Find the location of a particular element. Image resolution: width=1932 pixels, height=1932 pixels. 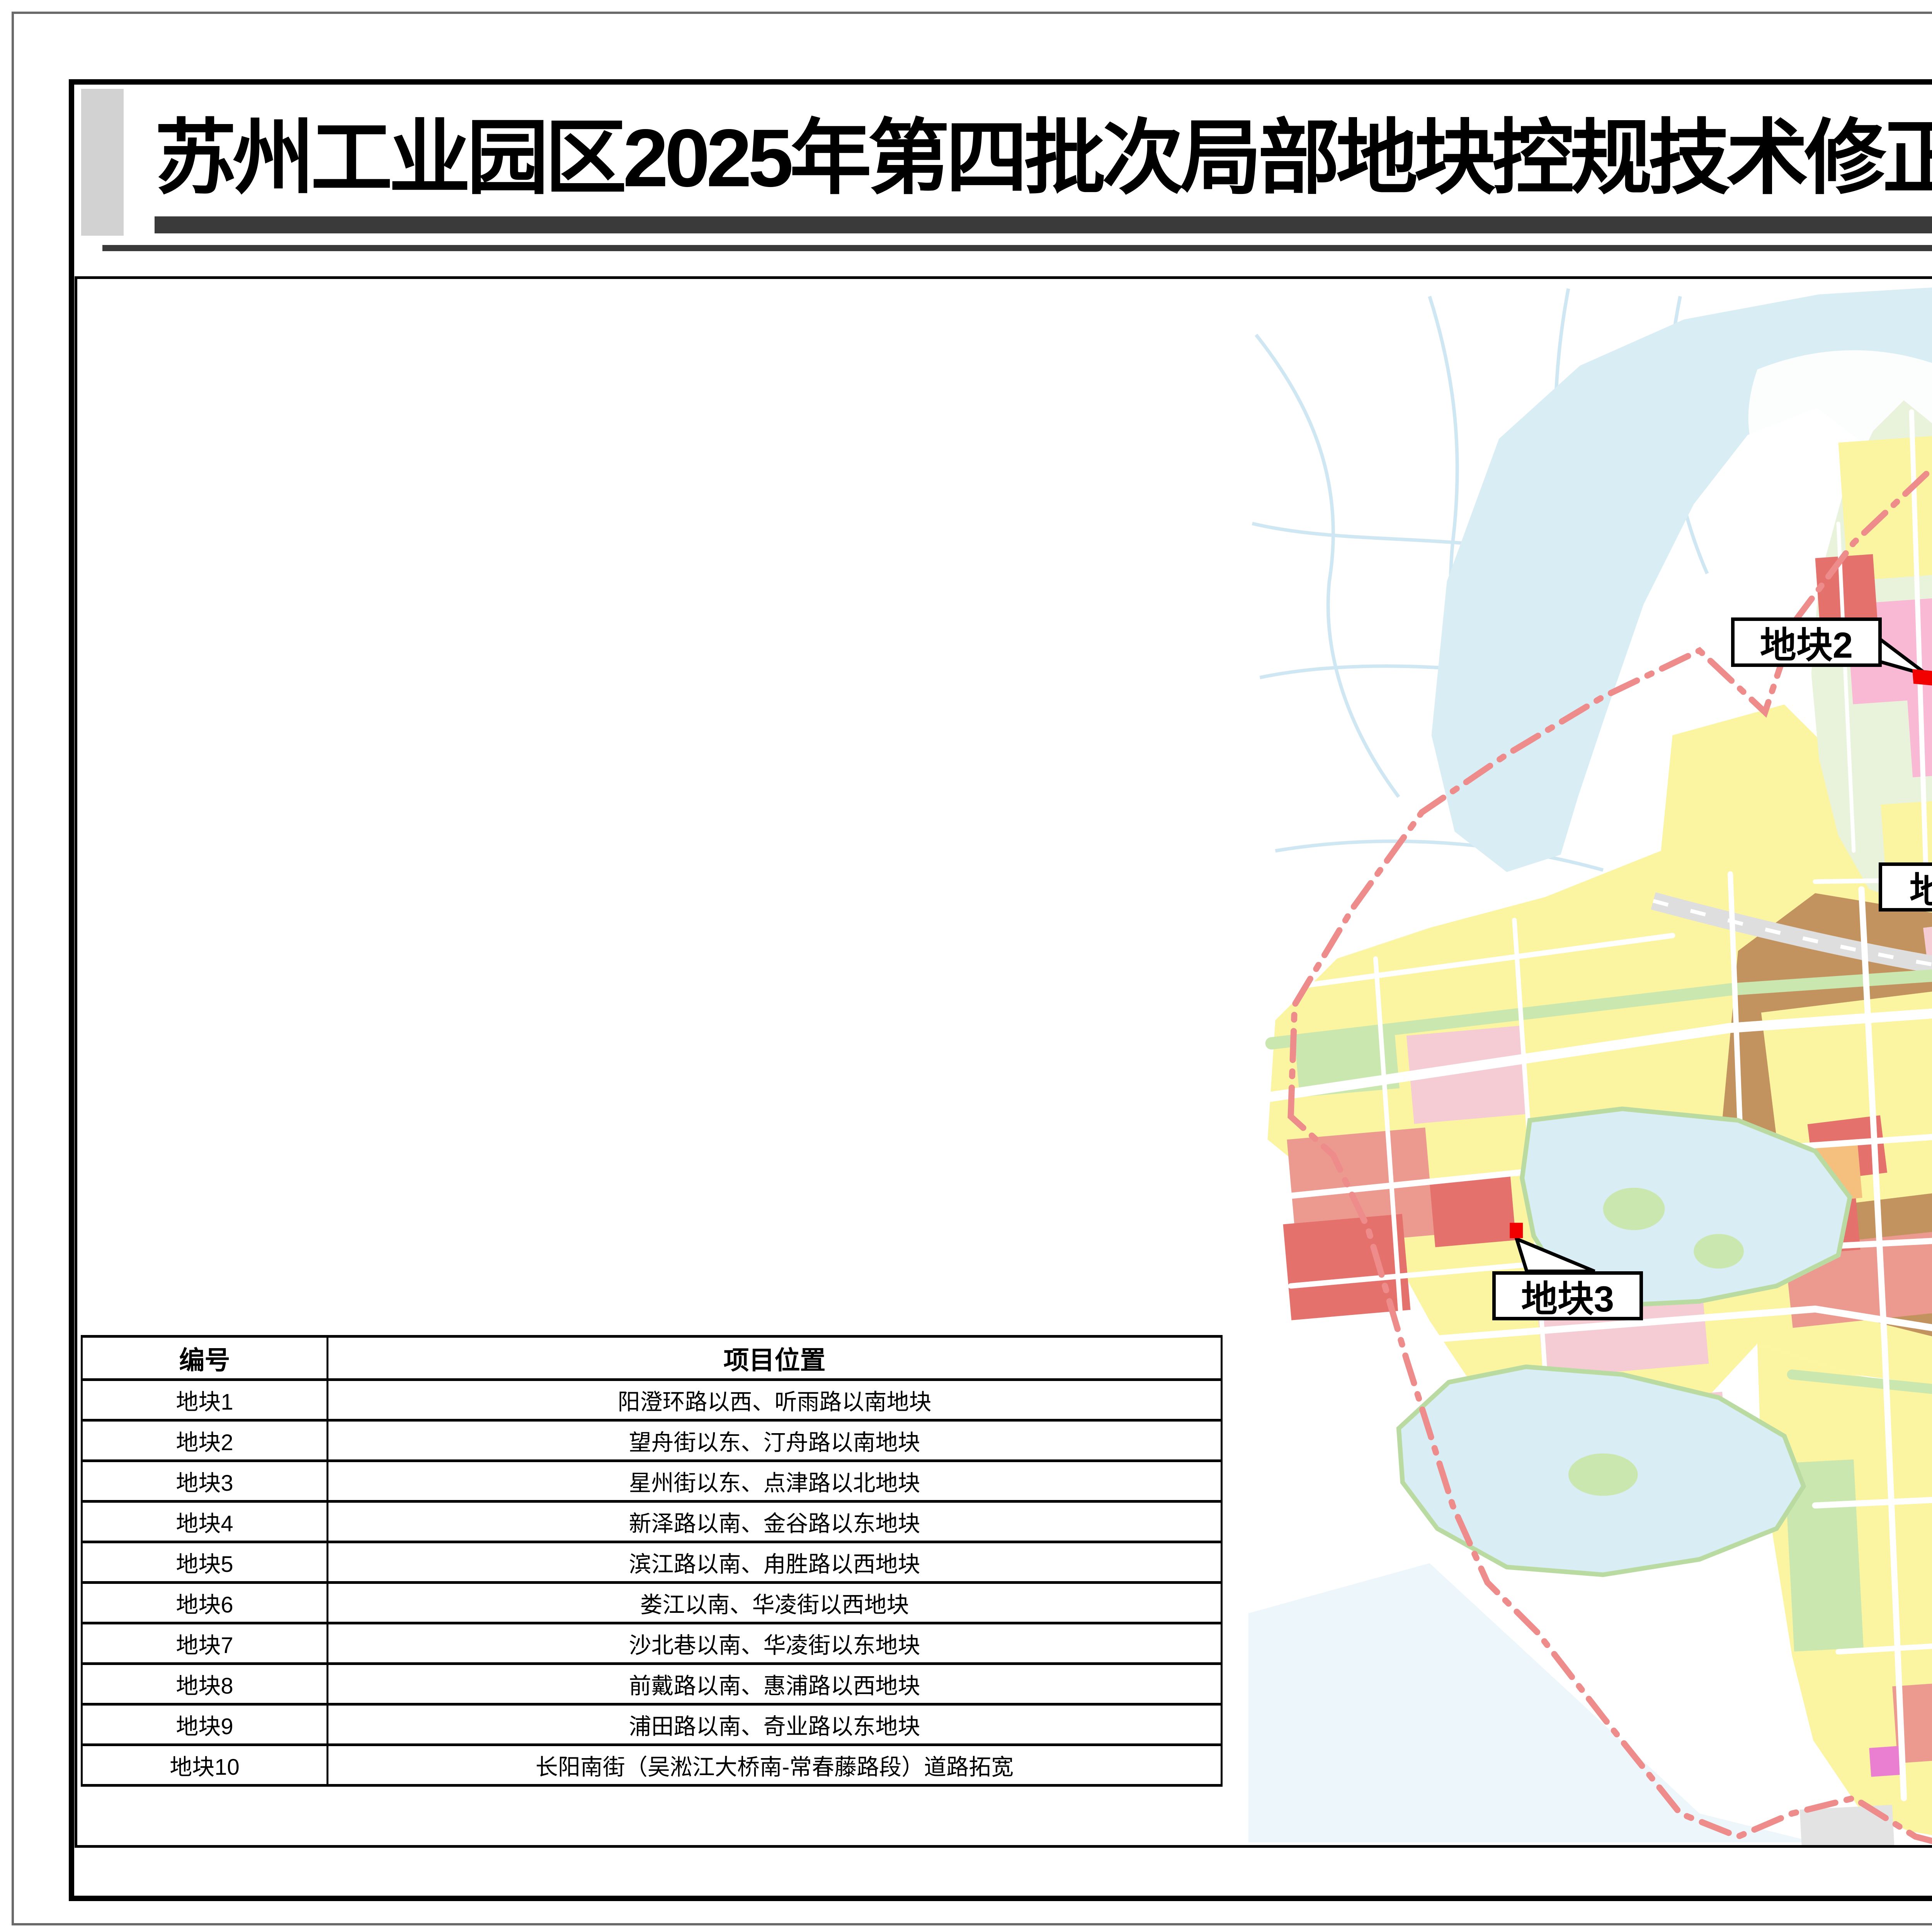

plot-markers is located at coordinates (1721, 954).